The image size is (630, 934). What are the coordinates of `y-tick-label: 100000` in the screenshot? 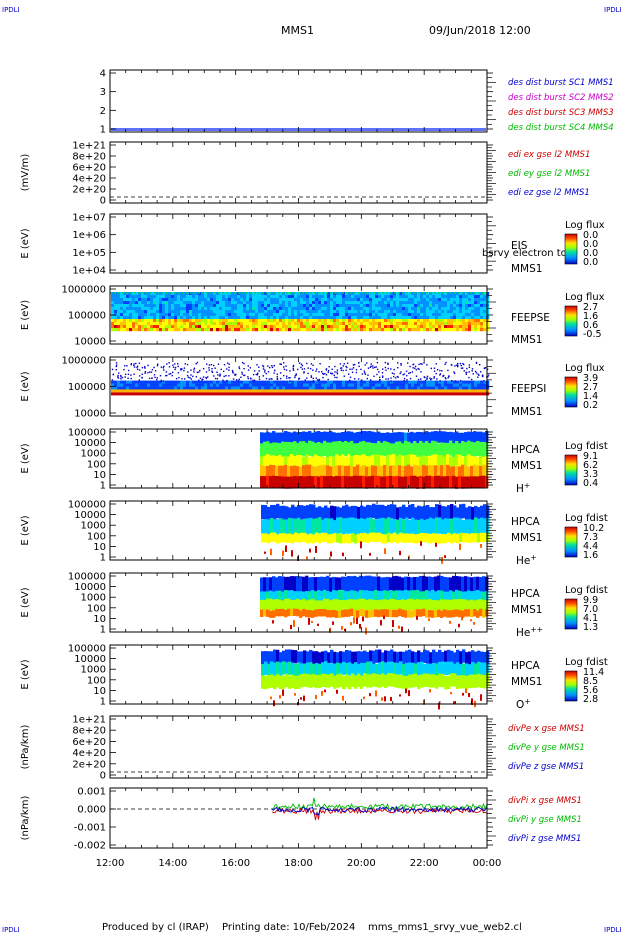 It's located at (87, 316).